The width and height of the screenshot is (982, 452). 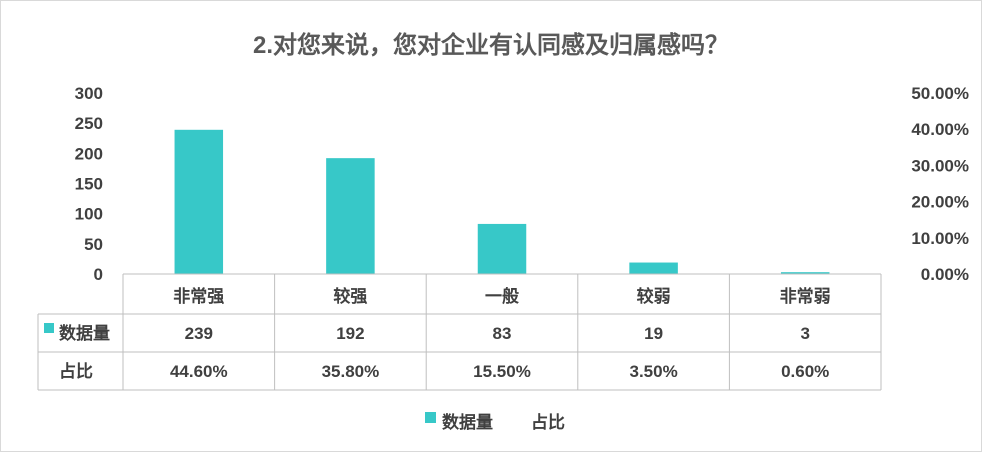 What do you see at coordinates (805, 296) in the screenshot?
I see `category-label: 非常弱` at bounding box center [805, 296].